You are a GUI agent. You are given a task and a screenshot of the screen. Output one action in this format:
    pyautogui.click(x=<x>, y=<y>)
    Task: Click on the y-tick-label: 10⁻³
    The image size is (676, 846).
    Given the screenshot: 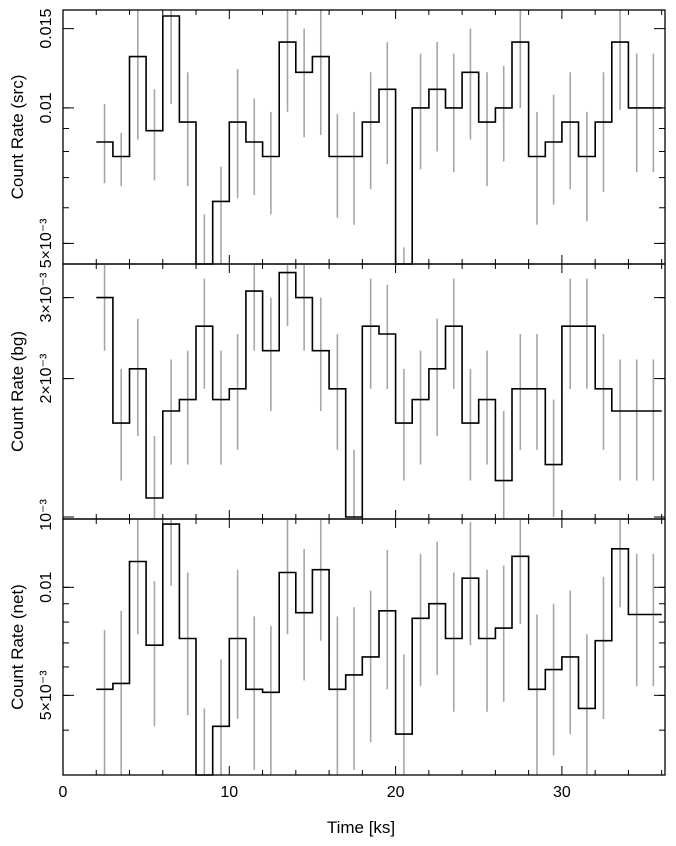 What is the action you would take?
    pyautogui.click(x=46, y=515)
    